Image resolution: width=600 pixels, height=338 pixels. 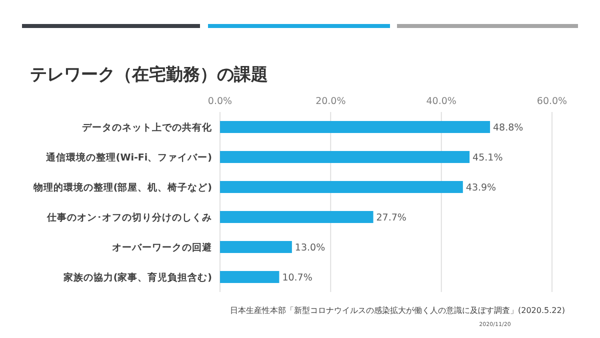 I want to click on x-tick-label: 40.0%, so click(x=441, y=101).